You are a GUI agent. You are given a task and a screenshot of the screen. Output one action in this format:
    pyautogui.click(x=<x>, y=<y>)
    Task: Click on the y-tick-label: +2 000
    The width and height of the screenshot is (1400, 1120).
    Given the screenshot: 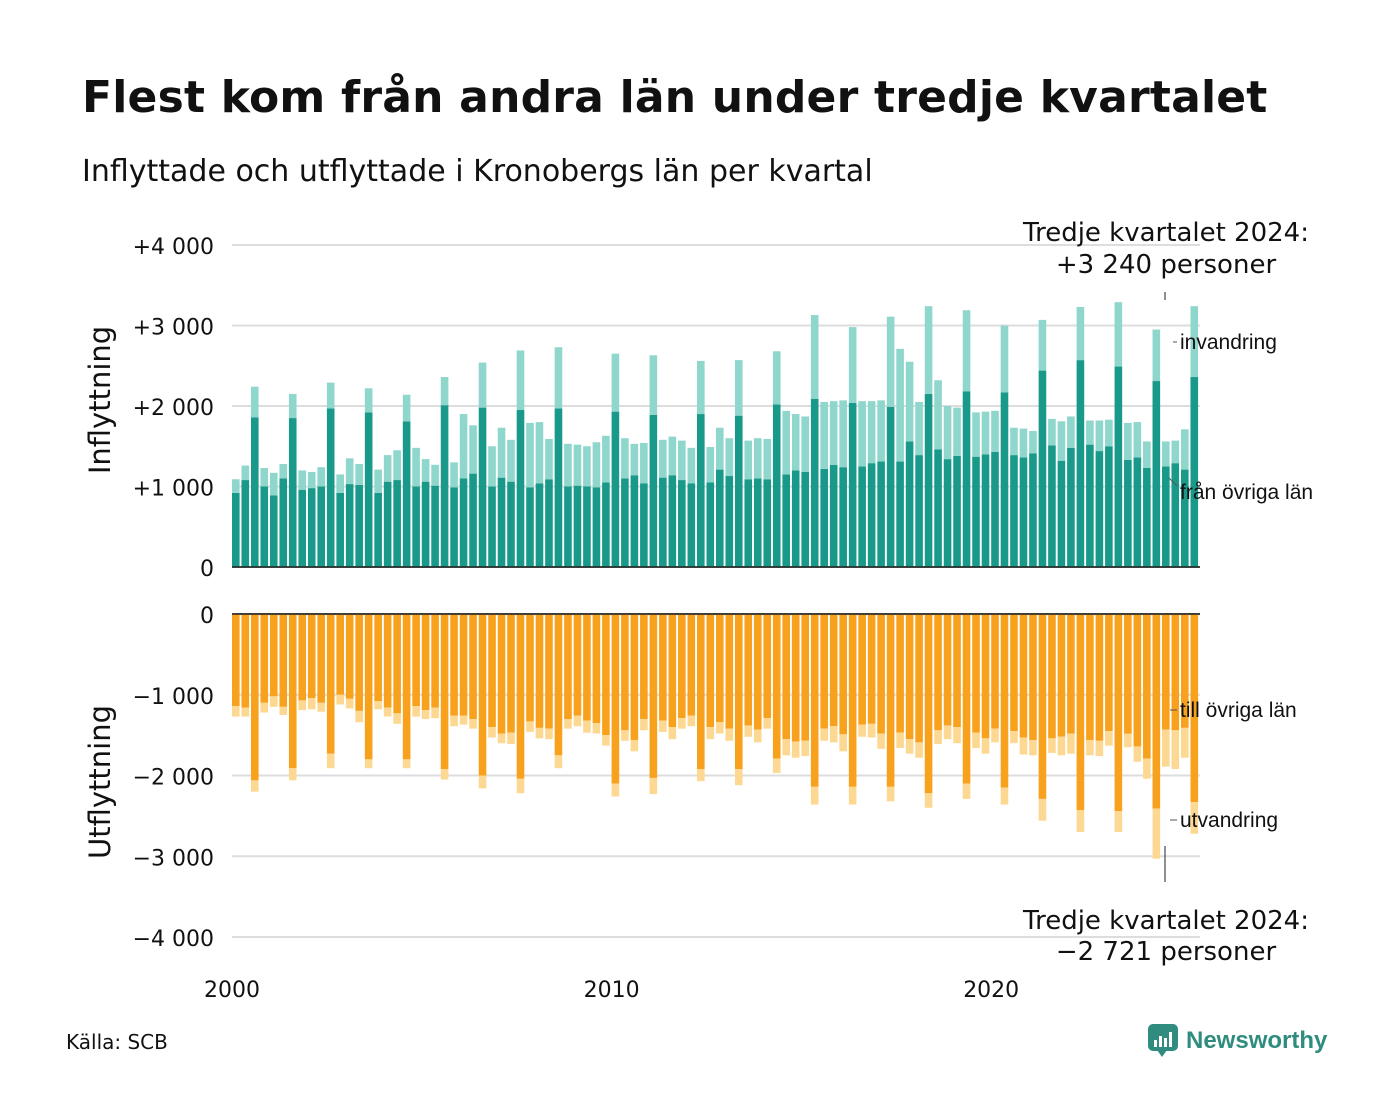 What is the action you would take?
    pyautogui.click(x=173, y=408)
    